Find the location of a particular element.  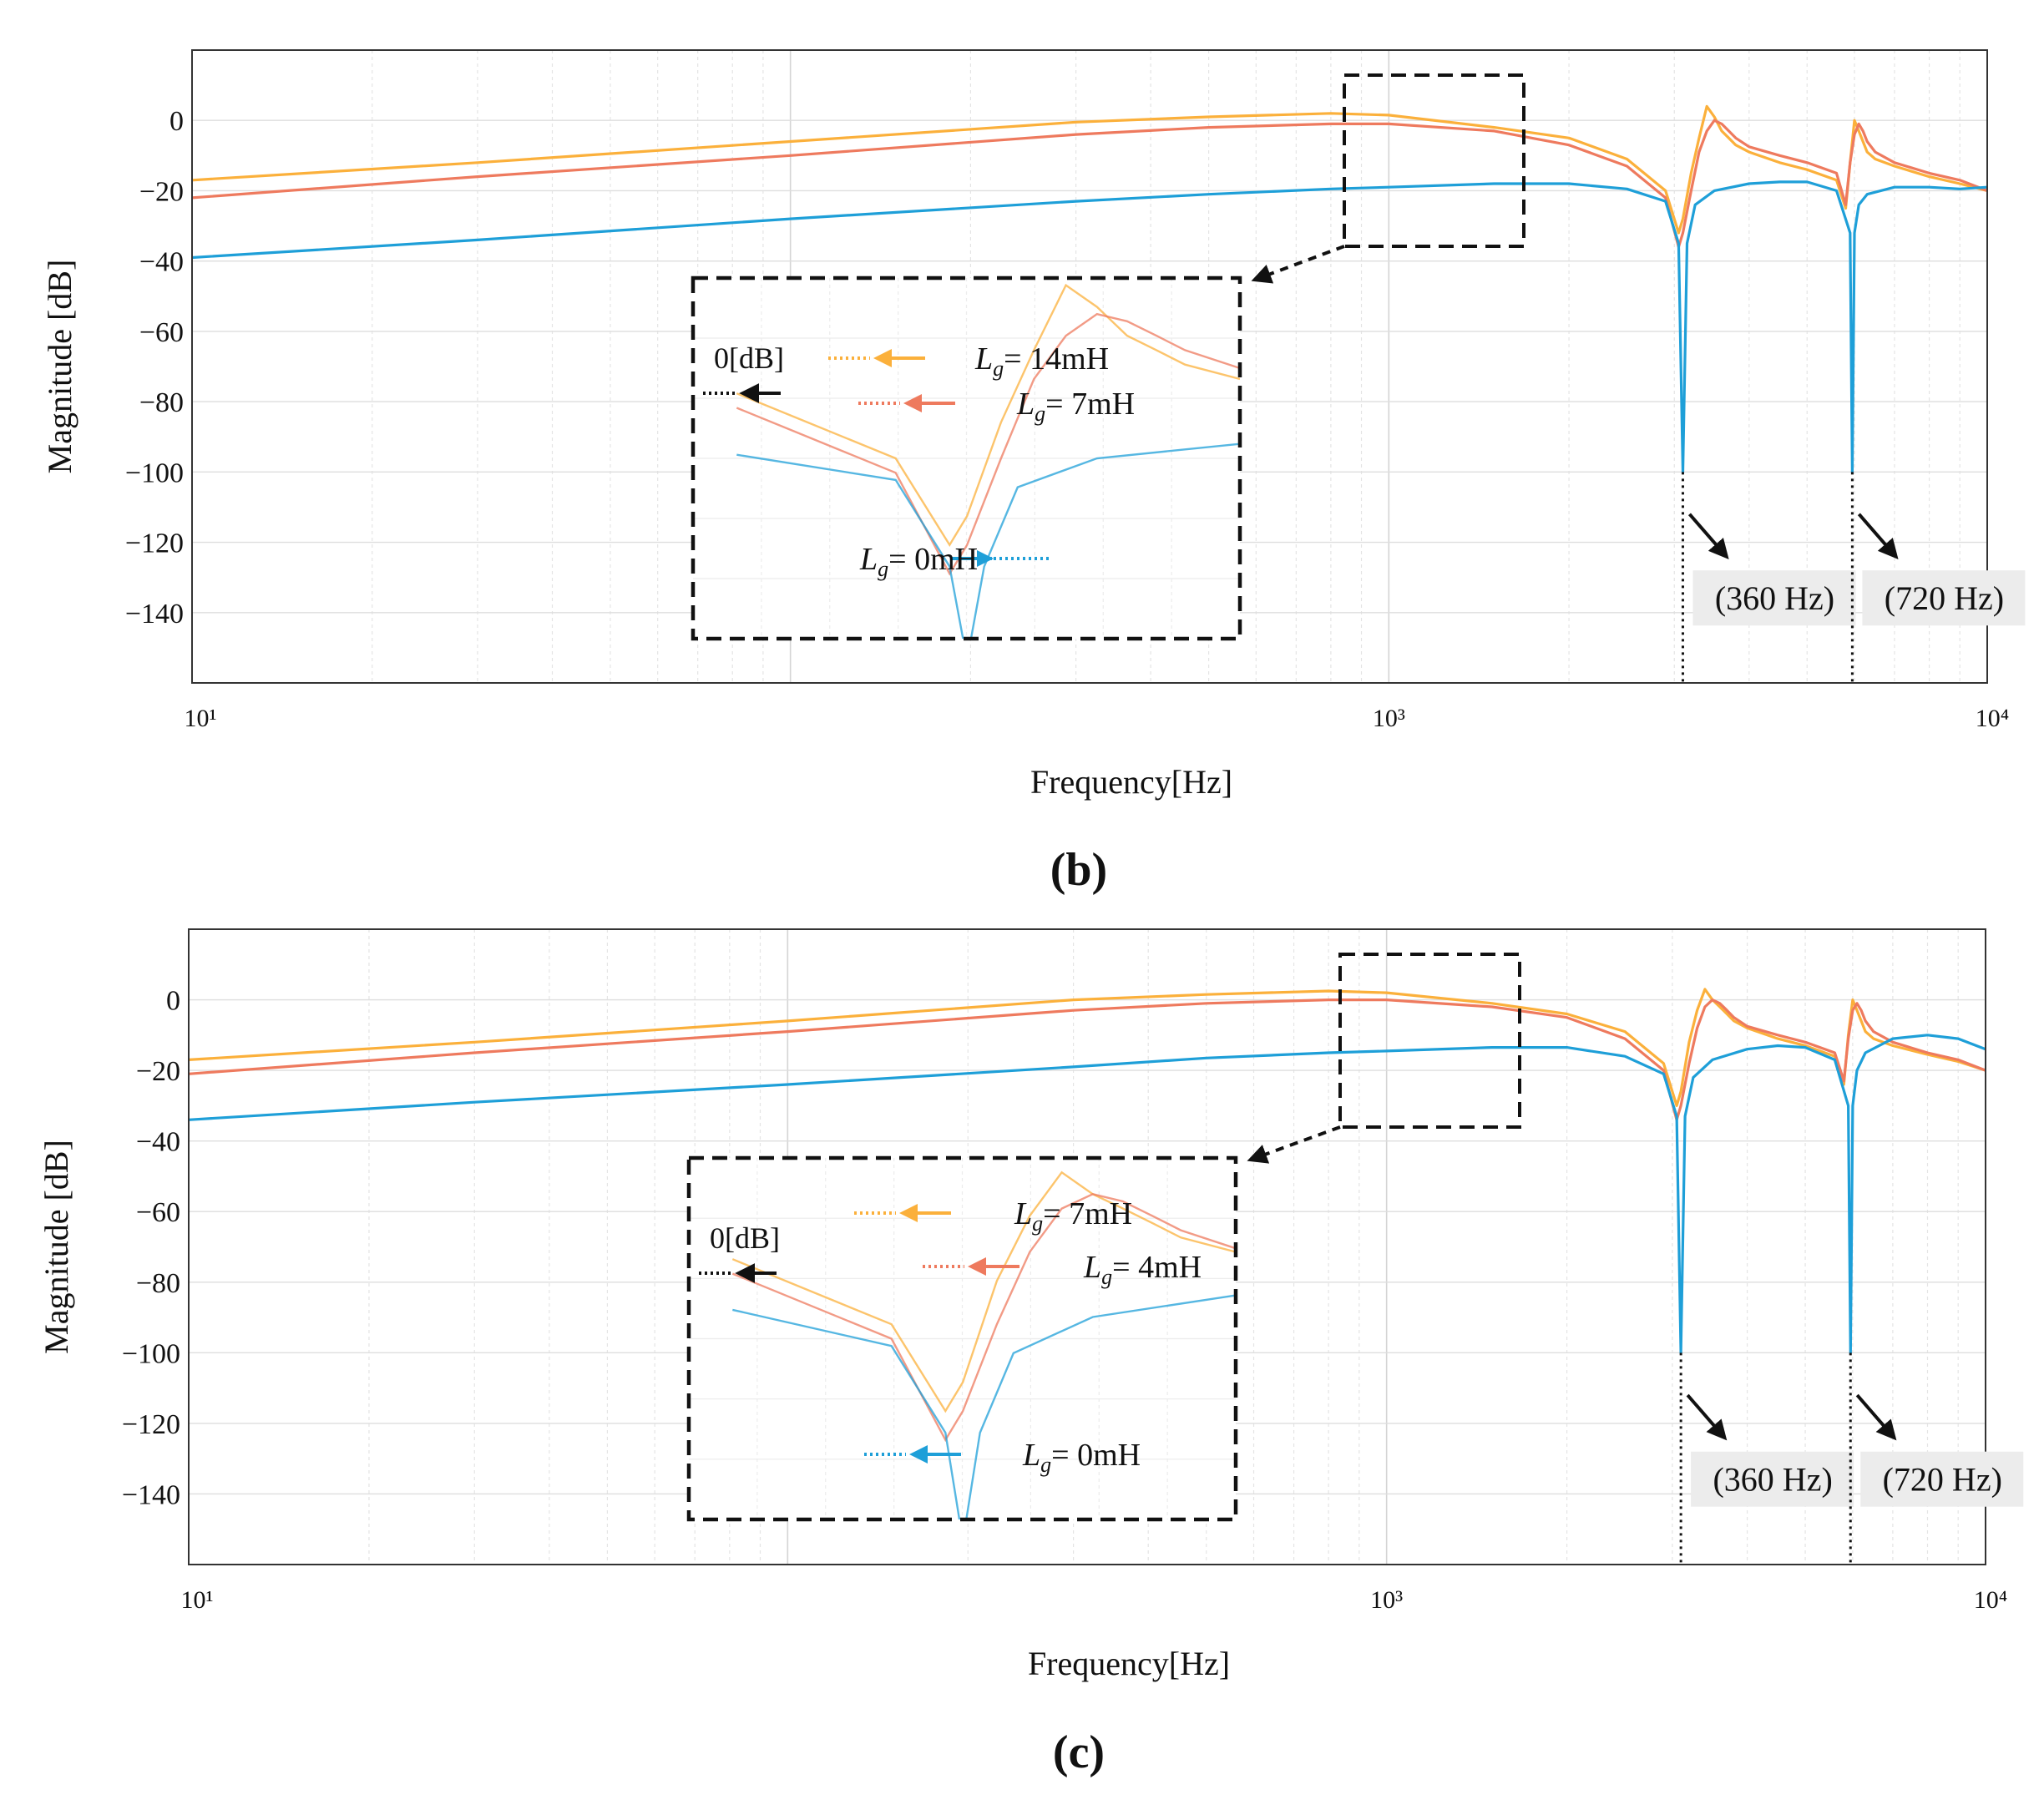

inset-series-label: Lg= 14mH is located at coordinates (1041, 361).